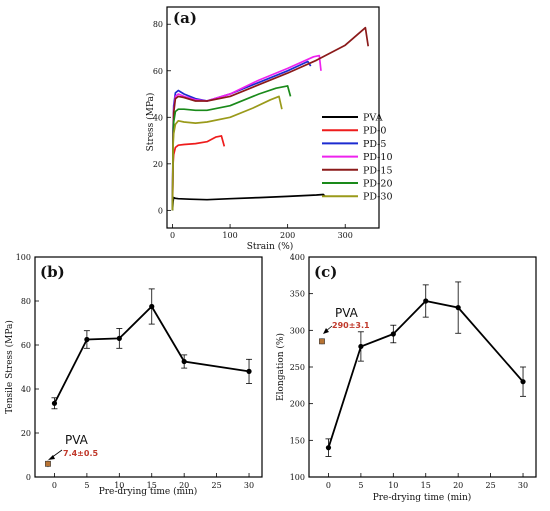 The width and height of the screenshot is (550, 511). What do you see at coordinates (322, 341) in the screenshot?
I see `panel-c-reference-point` at bounding box center [322, 341].